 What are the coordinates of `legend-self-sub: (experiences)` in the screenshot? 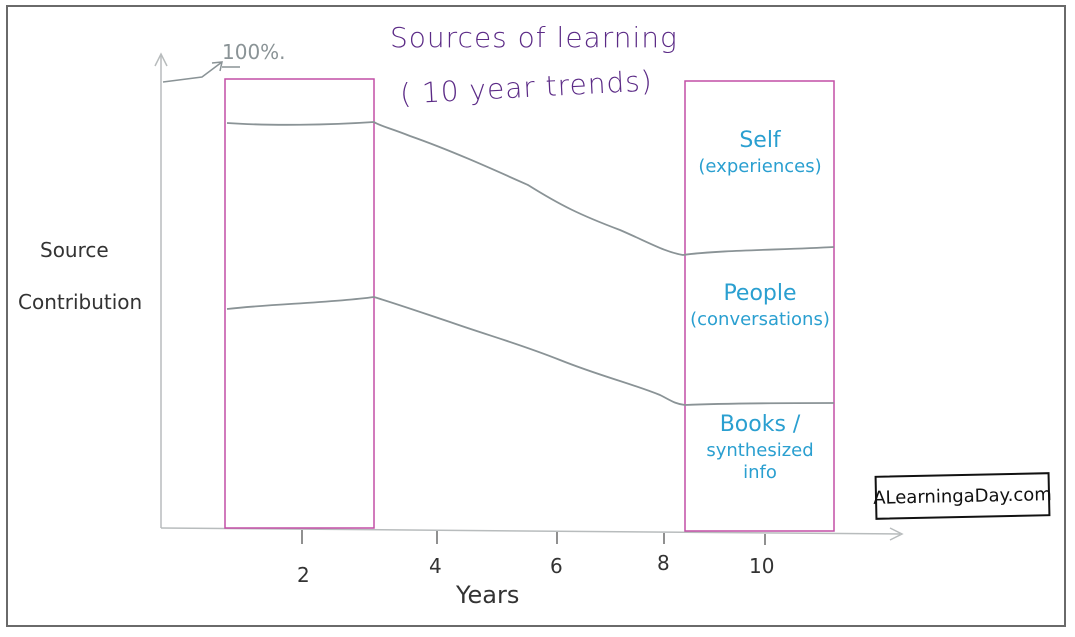 It's located at (760, 166).